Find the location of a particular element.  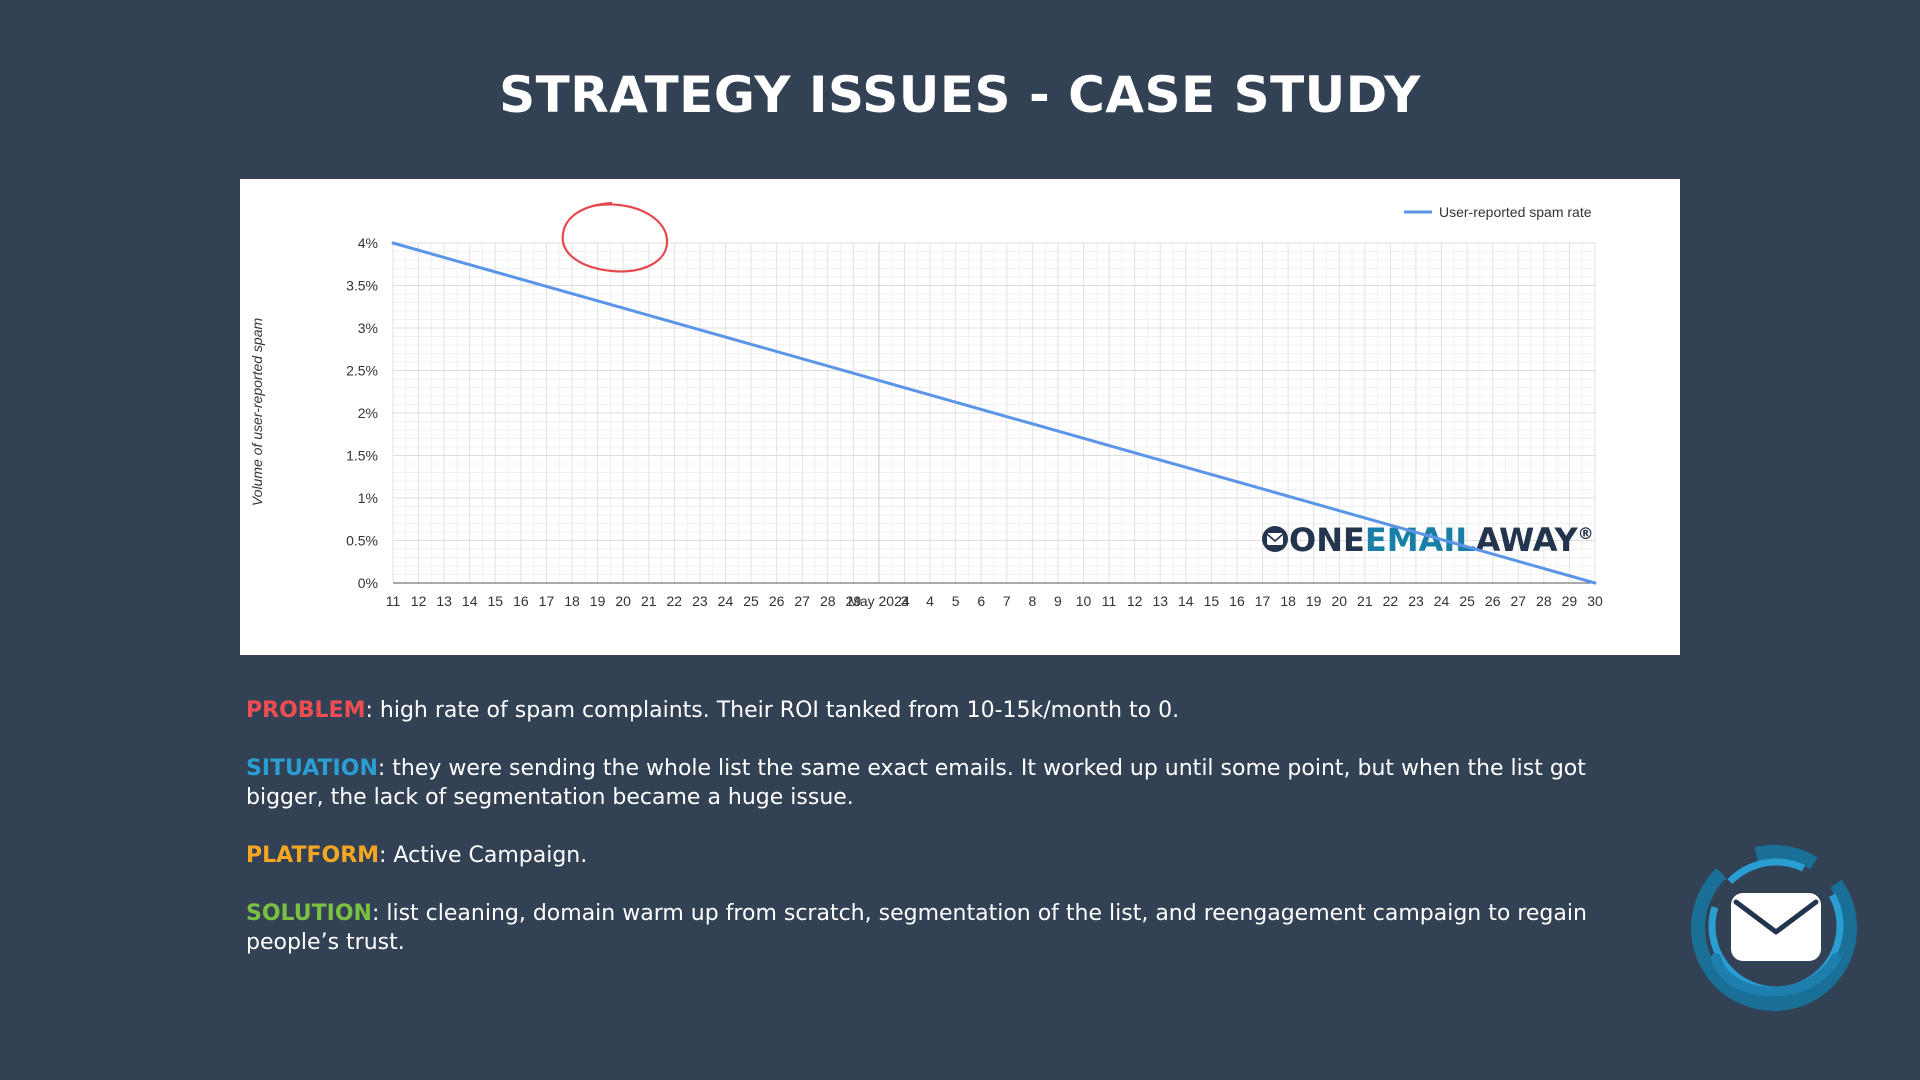

page-title: STRATEGY ISSUES - CASE STUDY is located at coordinates (960, 95).